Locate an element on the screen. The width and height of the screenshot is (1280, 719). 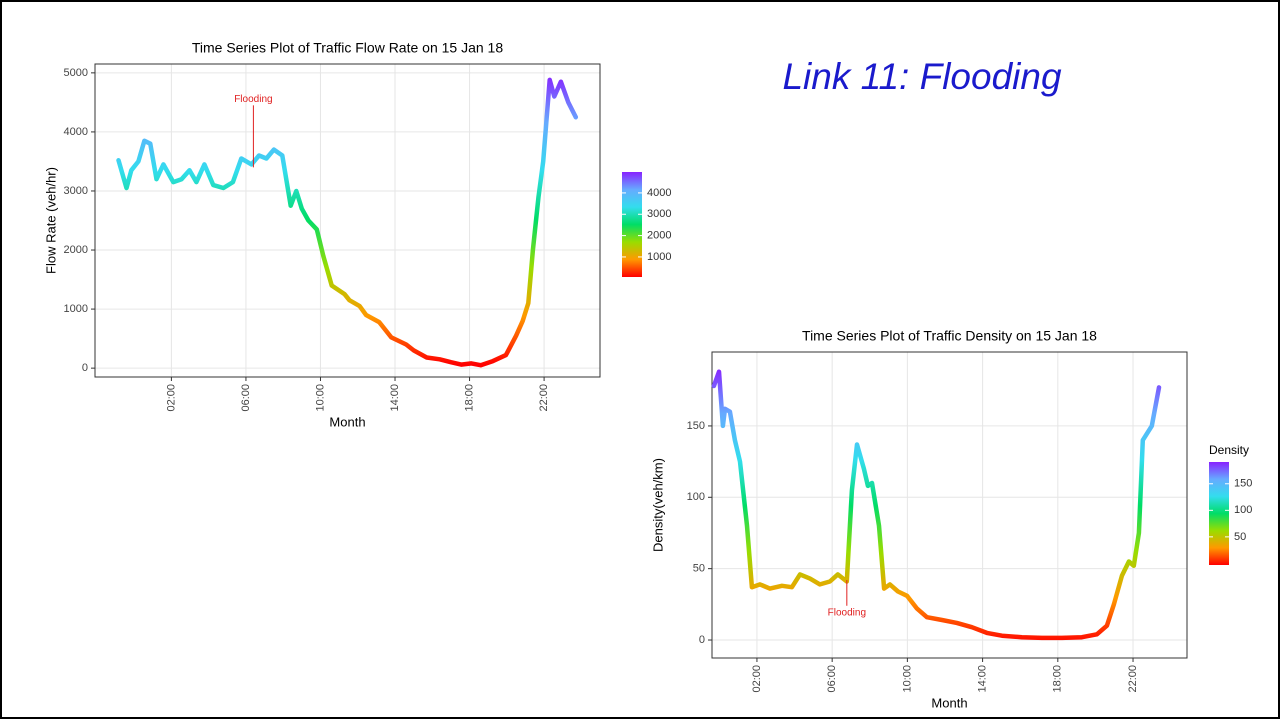
colorbar-label: 100 is located at coordinates (1243, 510).